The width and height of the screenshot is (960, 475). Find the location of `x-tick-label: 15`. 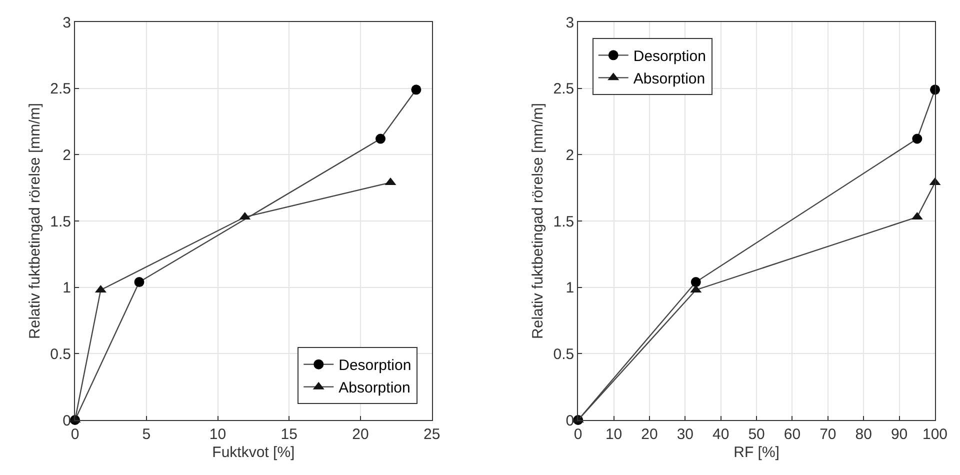

x-tick-label: 15 is located at coordinates (289, 434).